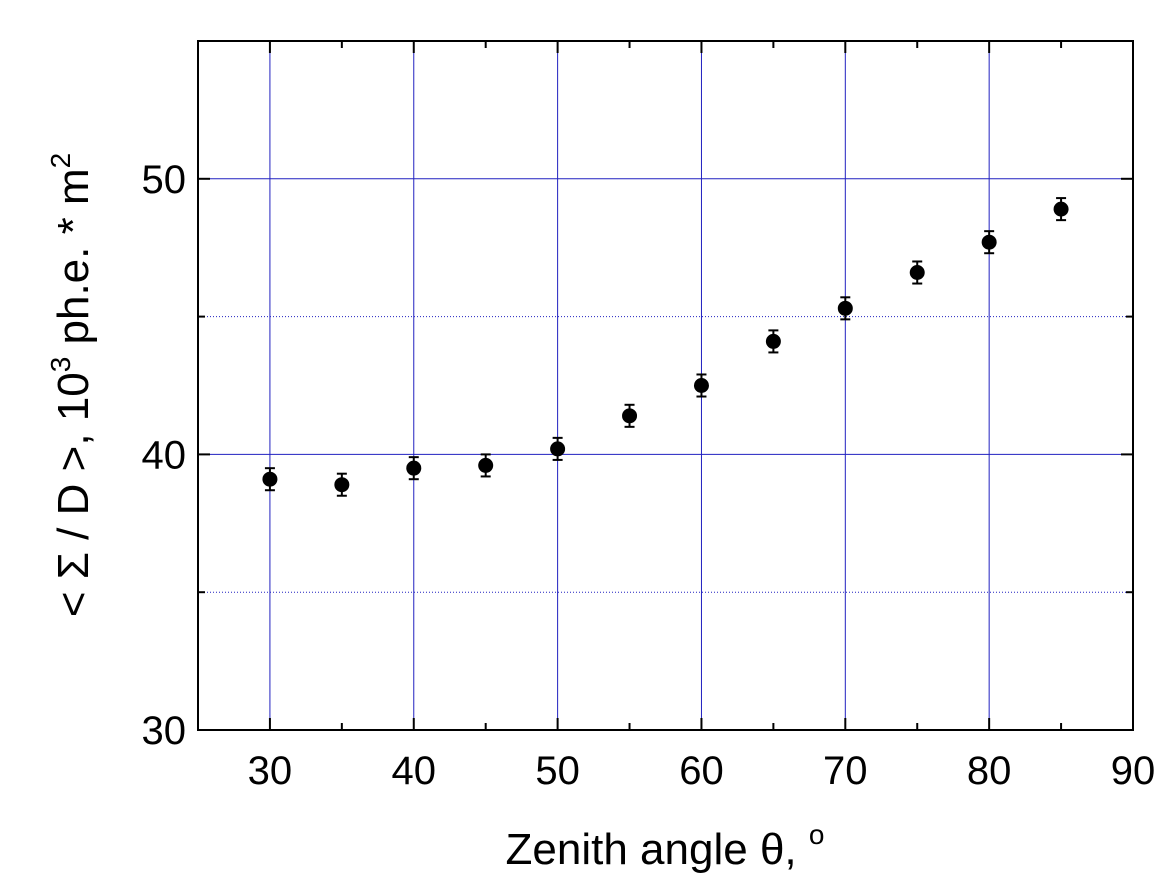  What do you see at coordinates (701, 771) in the screenshot?
I see `x-tick-label: 60` at bounding box center [701, 771].